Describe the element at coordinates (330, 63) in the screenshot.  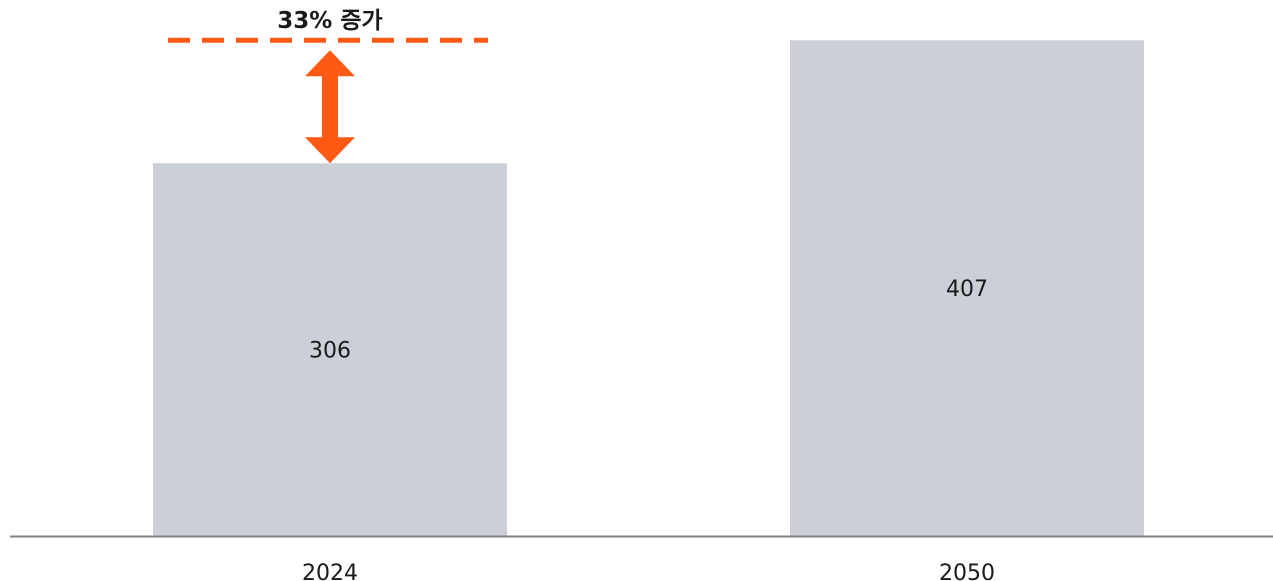
I see `arrow-up-head` at that location.